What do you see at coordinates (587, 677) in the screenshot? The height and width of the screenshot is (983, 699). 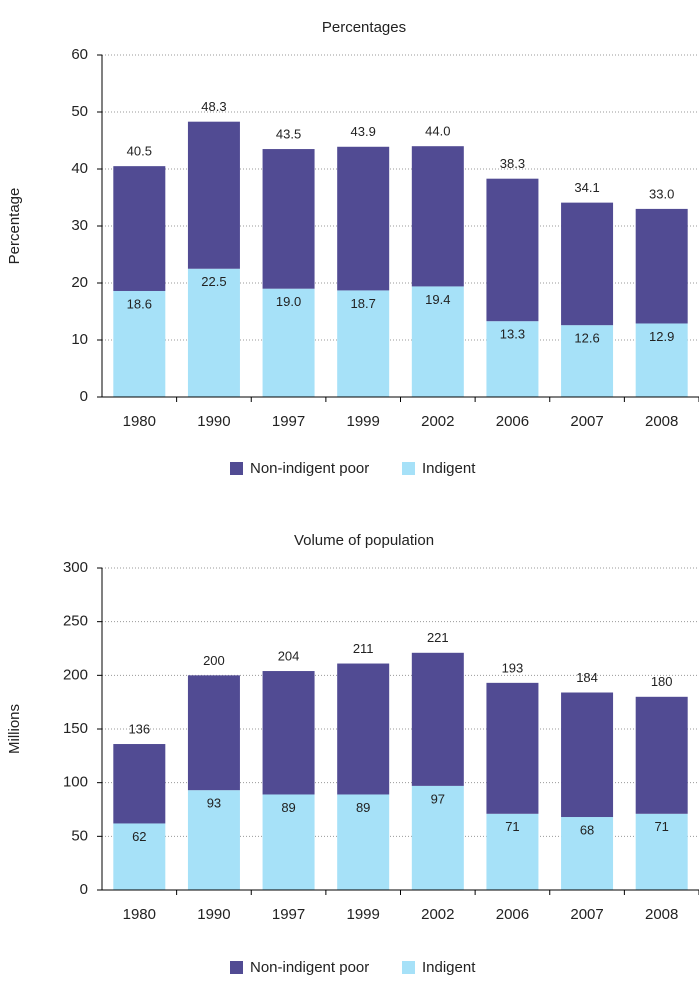 I see `total-label: 184` at bounding box center [587, 677].